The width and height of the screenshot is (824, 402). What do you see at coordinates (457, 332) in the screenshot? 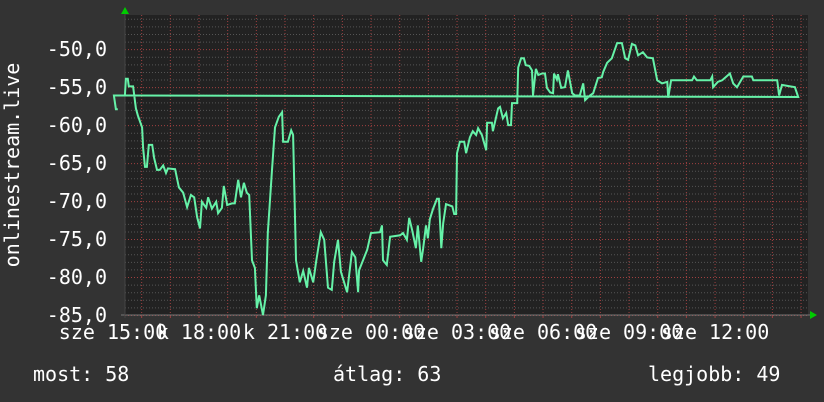
I see `x-tick-label: sze 03:00` at bounding box center [457, 332].